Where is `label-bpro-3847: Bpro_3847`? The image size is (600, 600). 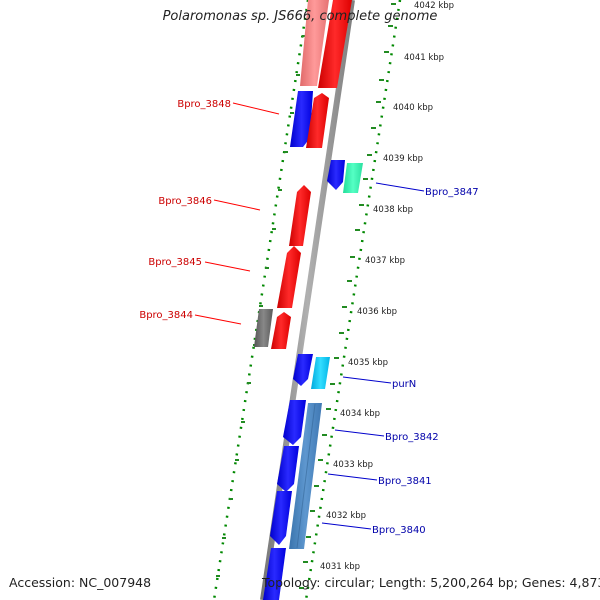
label-bpro-3847: Bpro_3847 is located at coordinates (452, 192).